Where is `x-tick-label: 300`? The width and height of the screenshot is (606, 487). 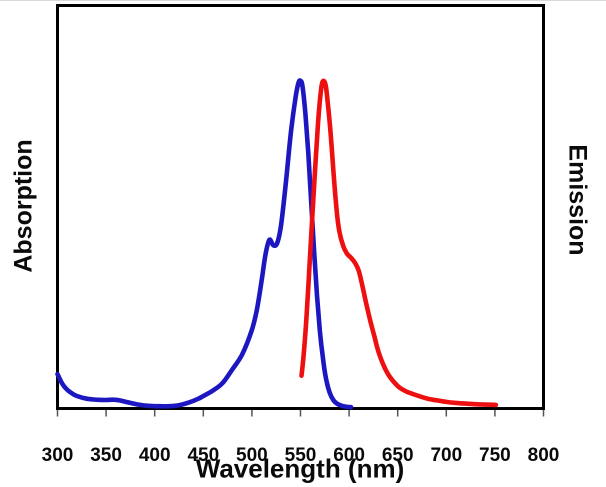
x-tick-label: 300 is located at coordinates (58, 455).